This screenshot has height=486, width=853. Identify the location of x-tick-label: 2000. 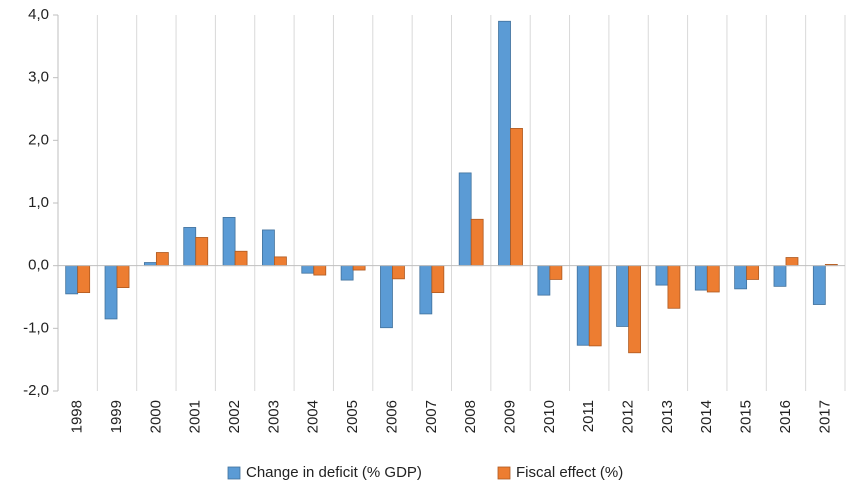
(155, 416).